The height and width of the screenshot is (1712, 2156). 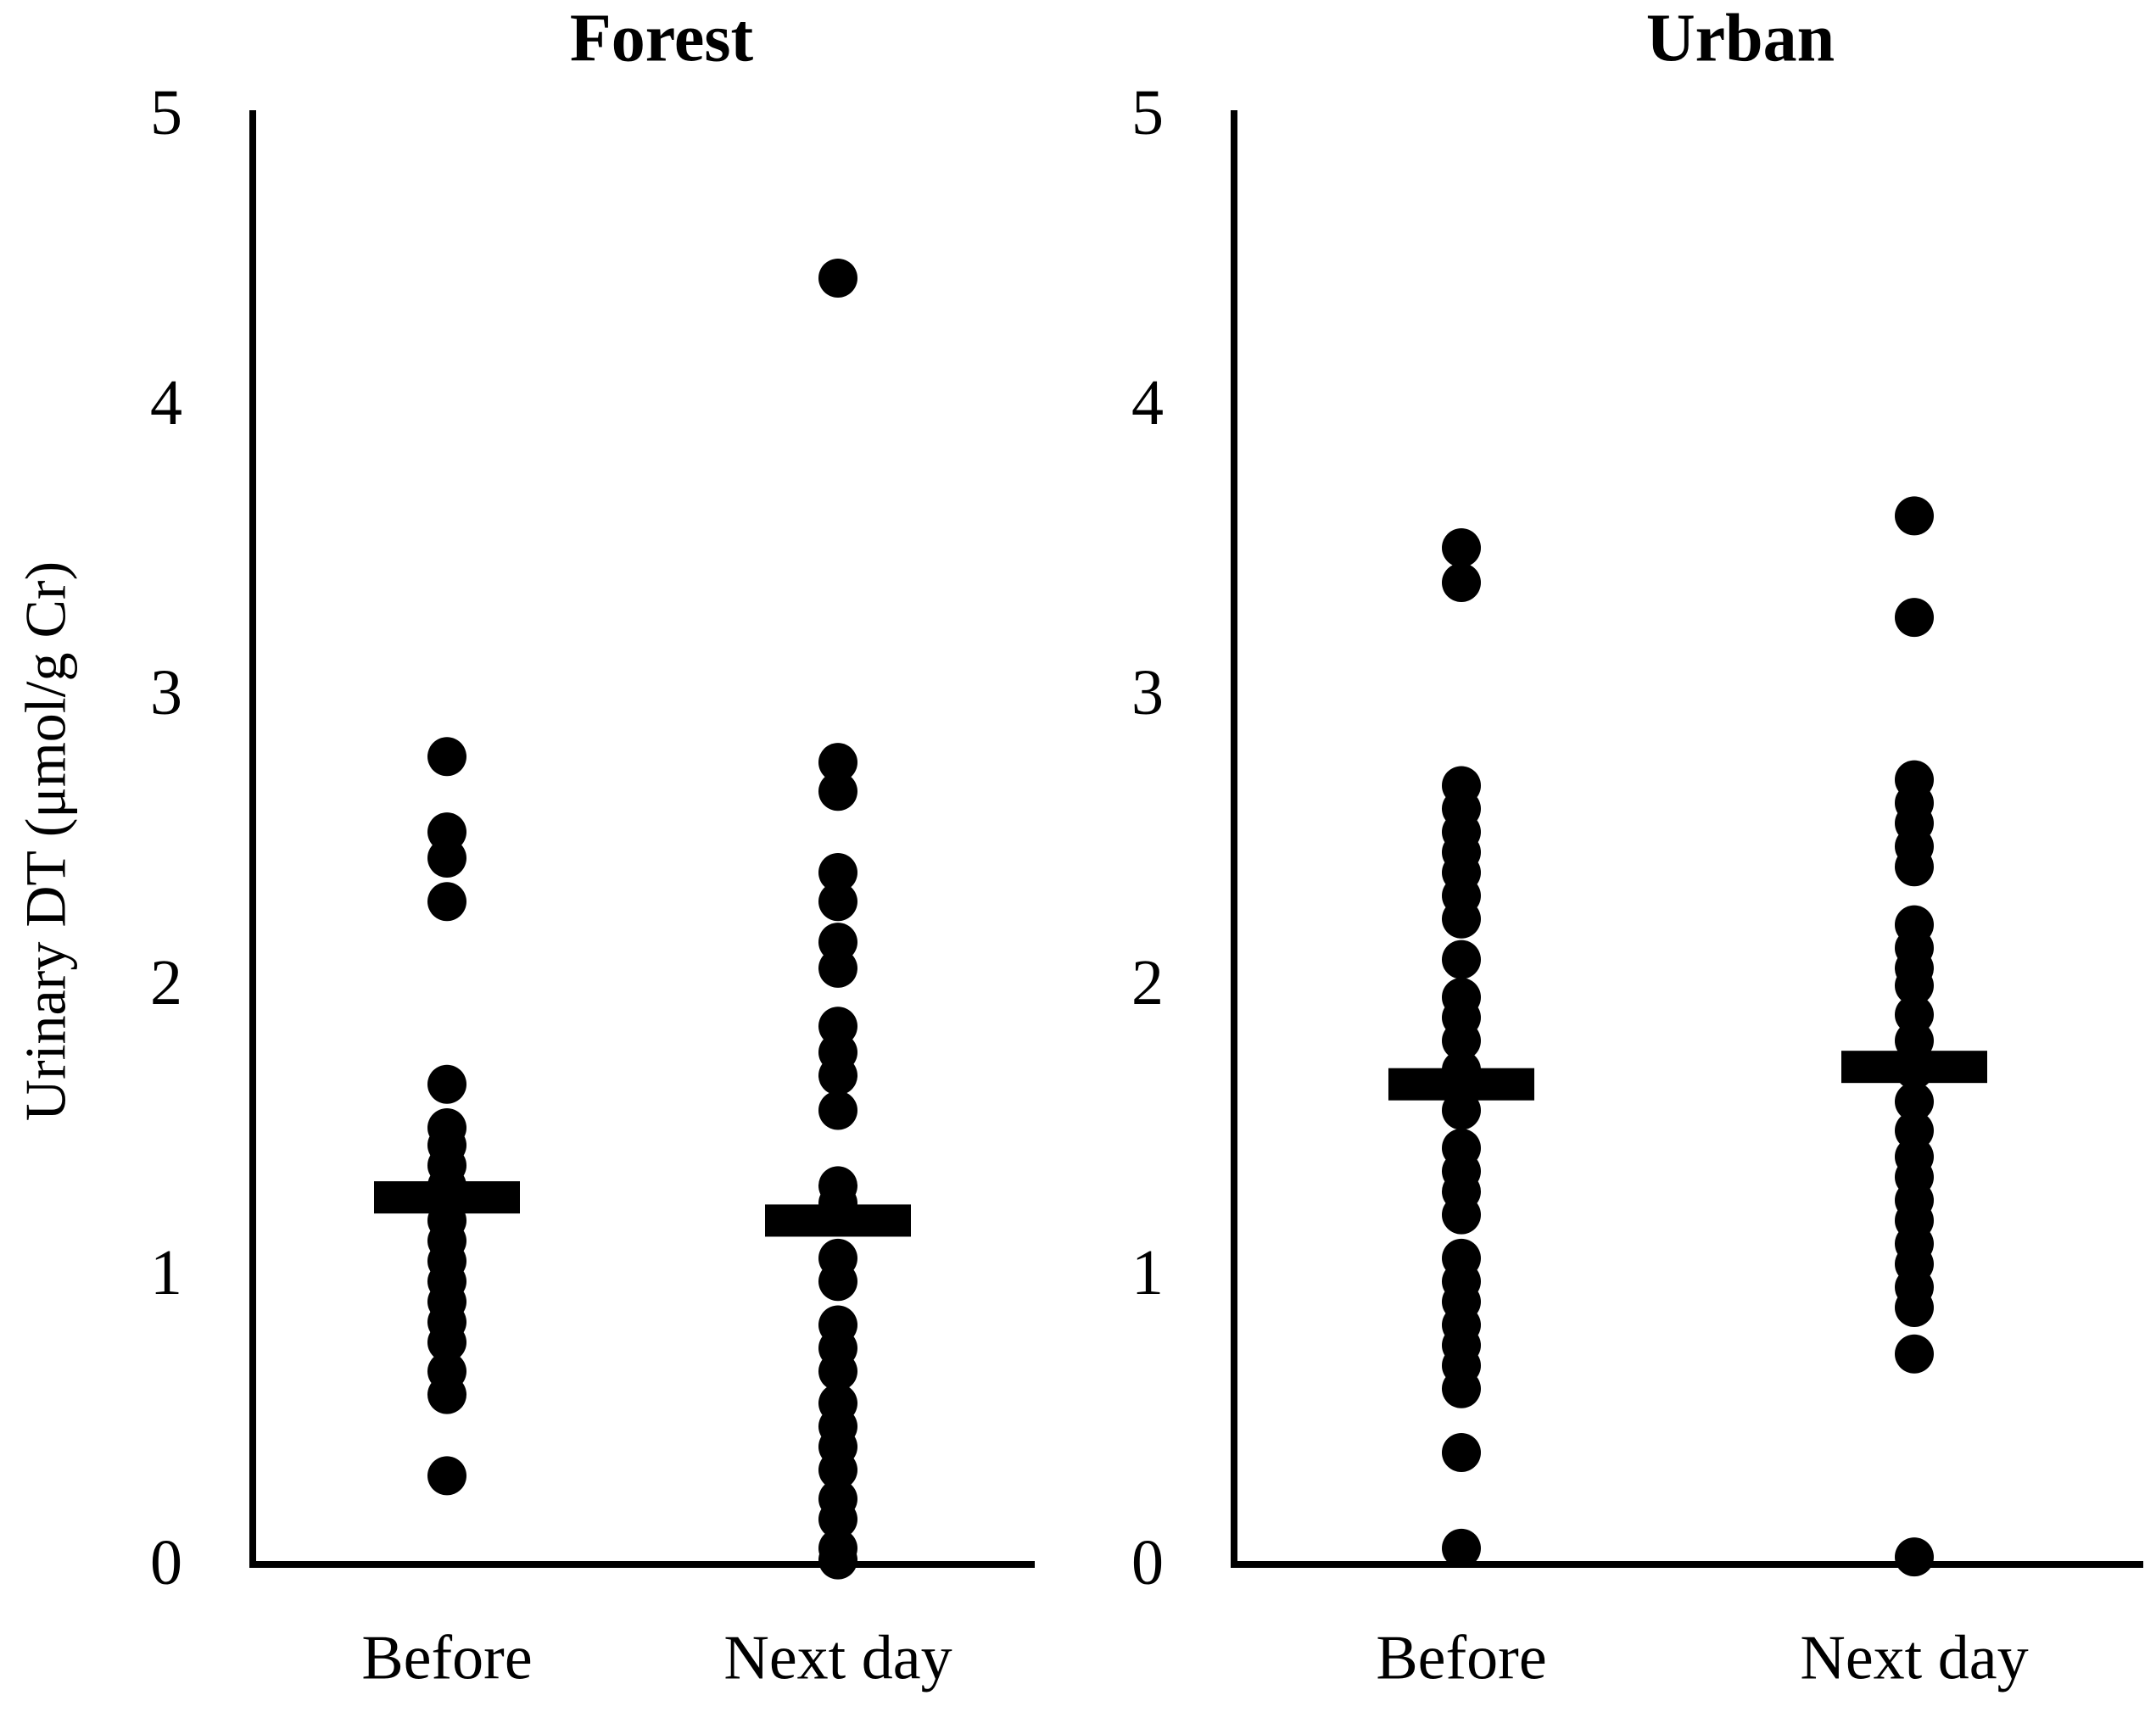 I want to click on panel-title-forest: Forest, so click(x=661, y=38).